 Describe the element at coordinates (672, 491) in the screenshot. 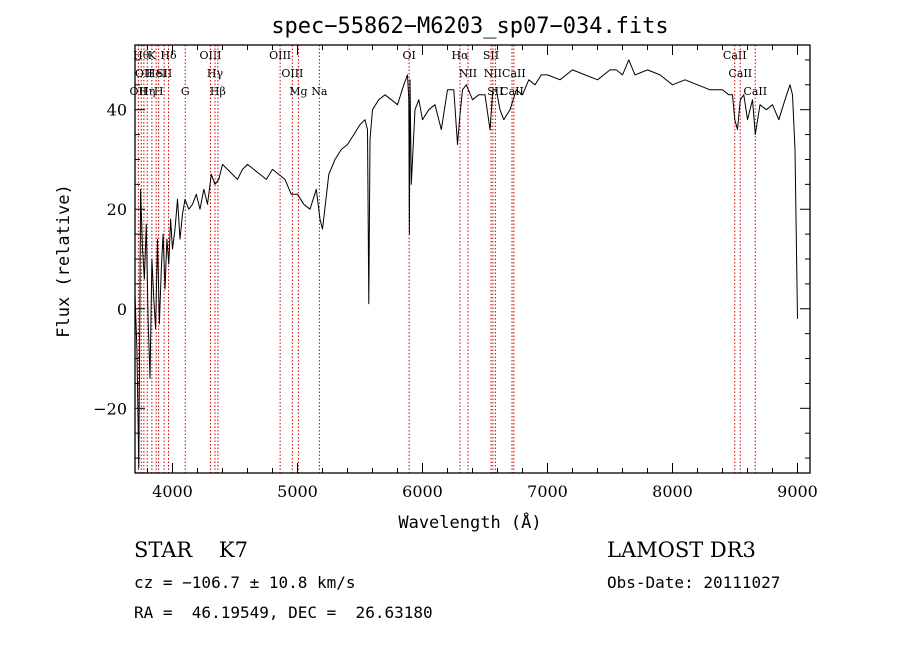

I see `x-tick-label: 8000` at that location.